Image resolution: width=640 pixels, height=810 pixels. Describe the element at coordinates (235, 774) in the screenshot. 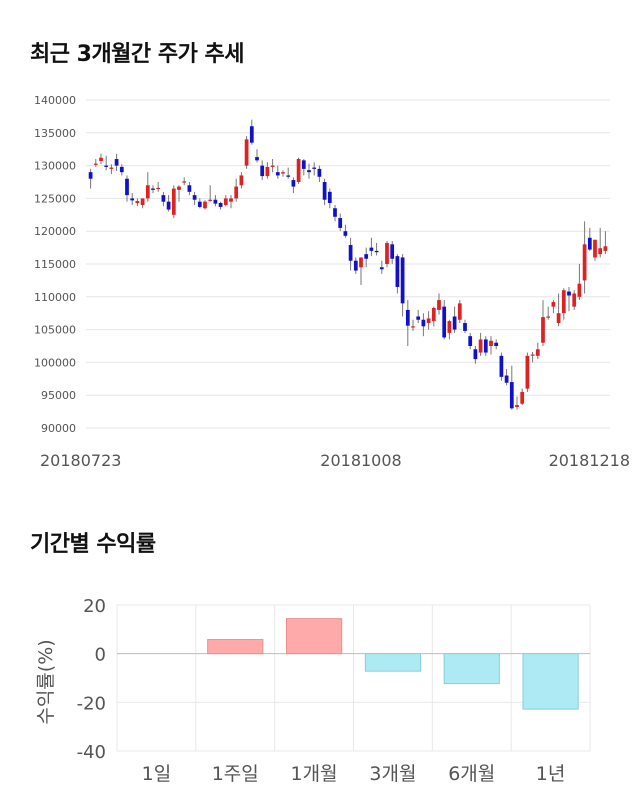

I see `x-tick-label: 1주일` at that location.